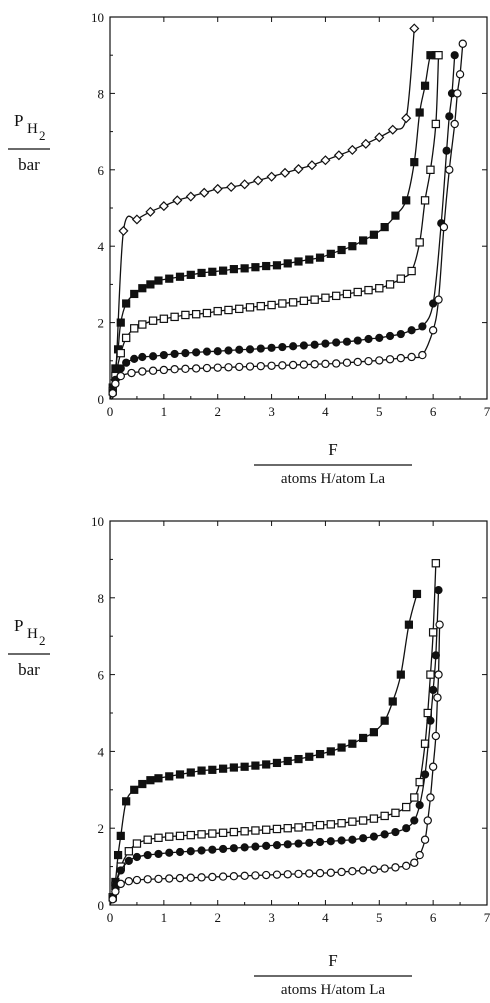 Image resolution: width=490 pixels, height=1003 pixels. I want to click on y-tick-label: 4, so click(101, 246).